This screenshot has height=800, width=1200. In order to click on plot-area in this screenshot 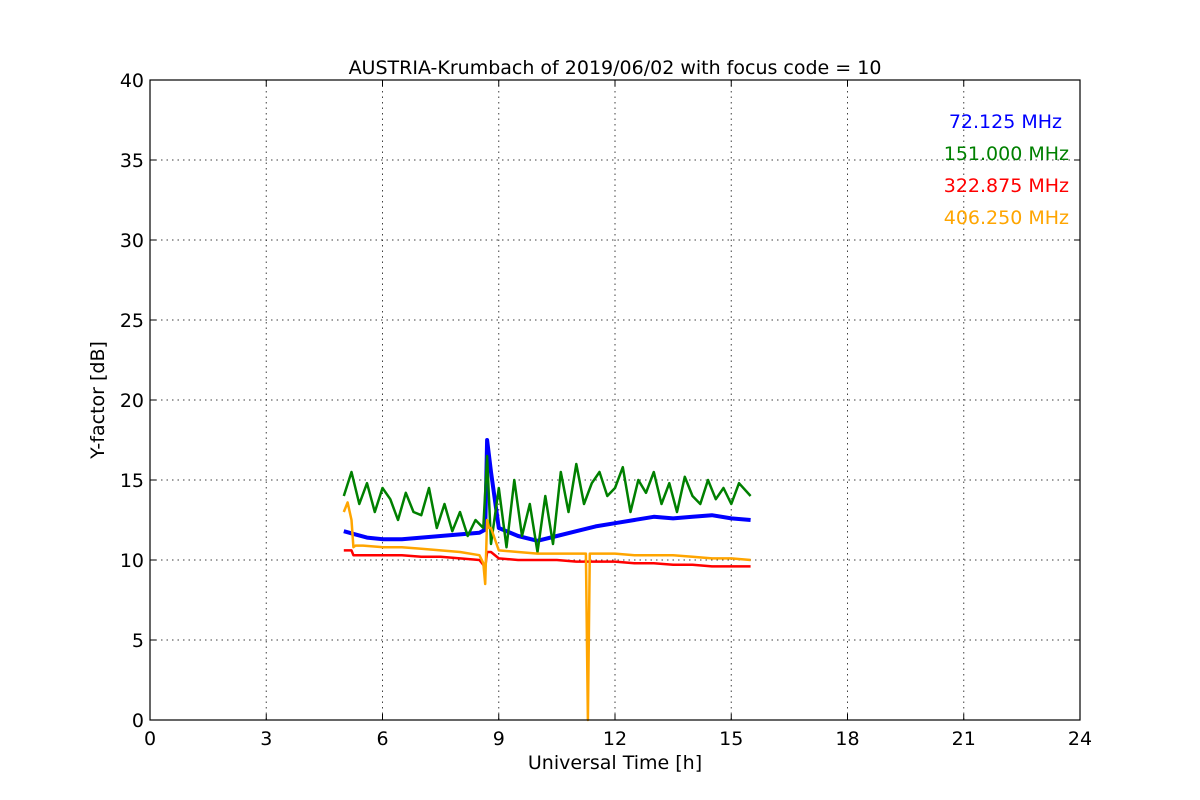, I will do `click(547, 580)`.